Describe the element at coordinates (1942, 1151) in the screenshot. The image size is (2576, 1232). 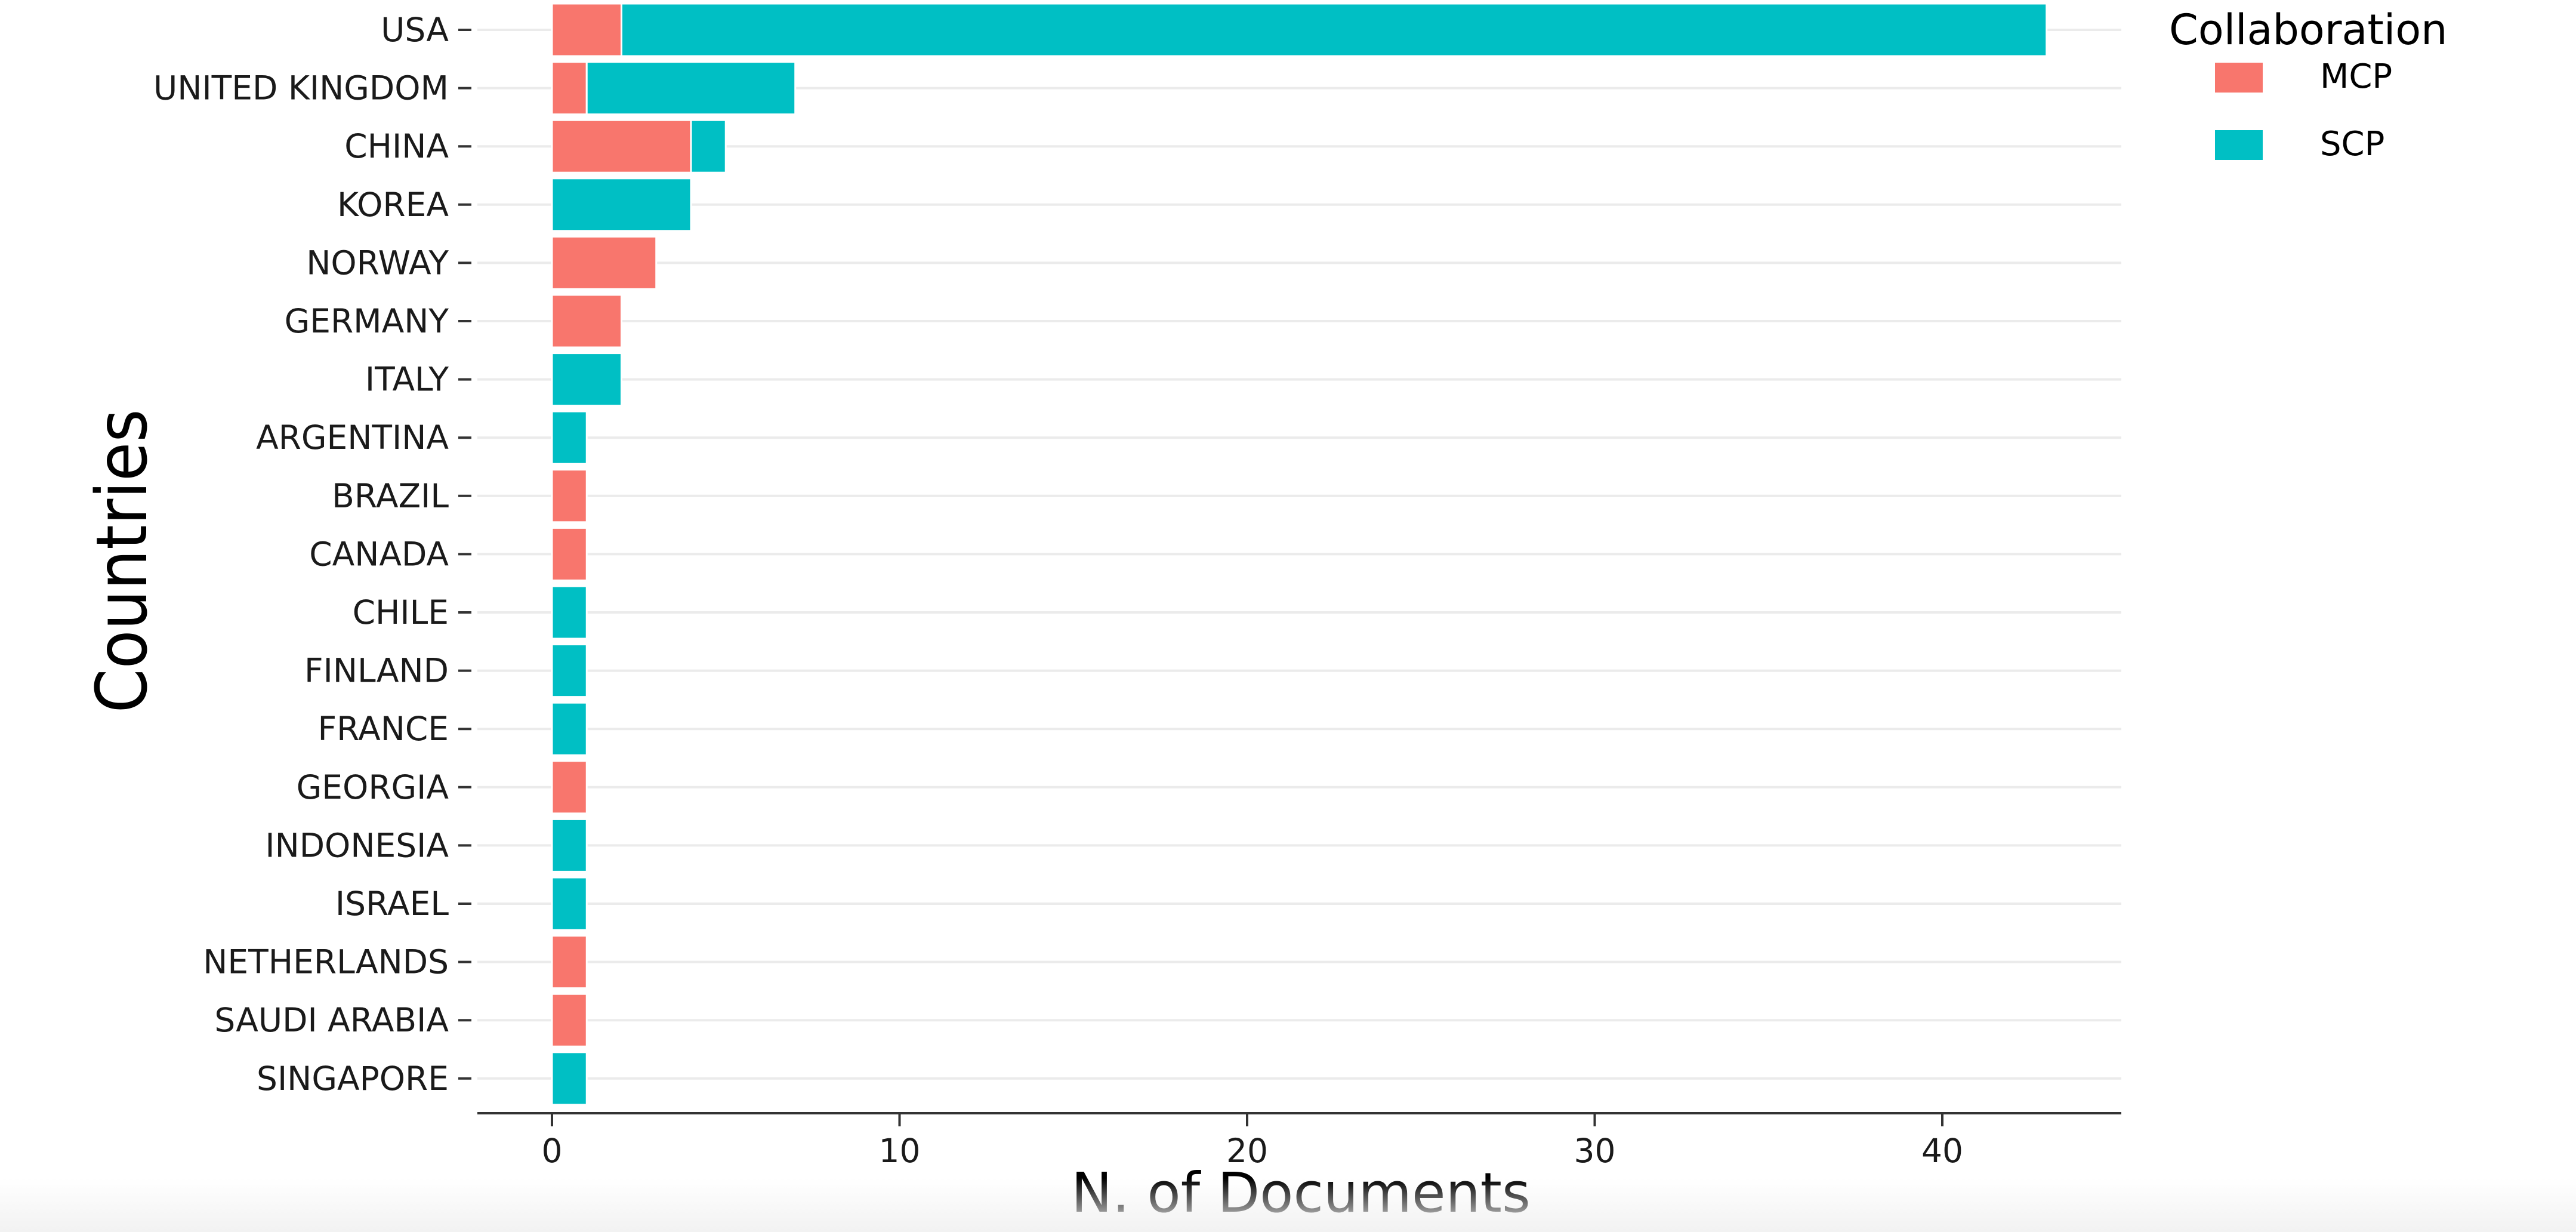
I see `x-tick-label: 40` at that location.